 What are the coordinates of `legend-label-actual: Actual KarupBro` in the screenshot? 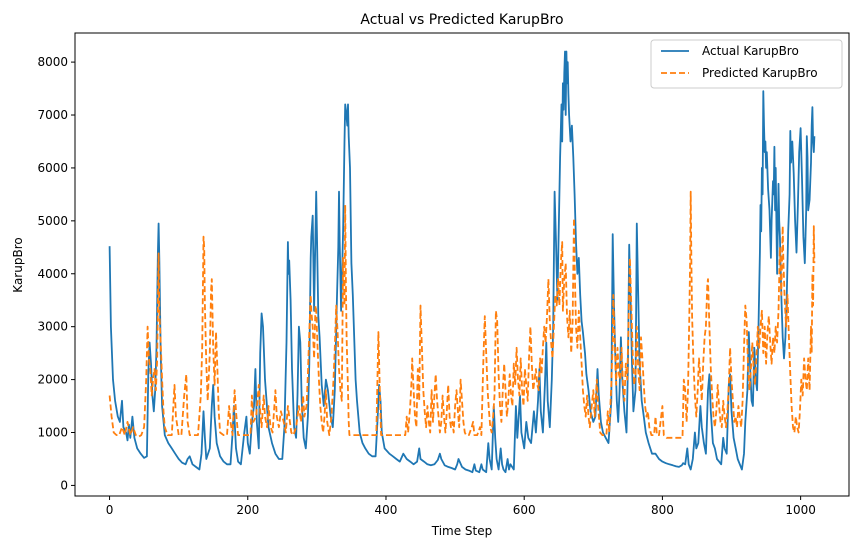 It's located at (750, 51).